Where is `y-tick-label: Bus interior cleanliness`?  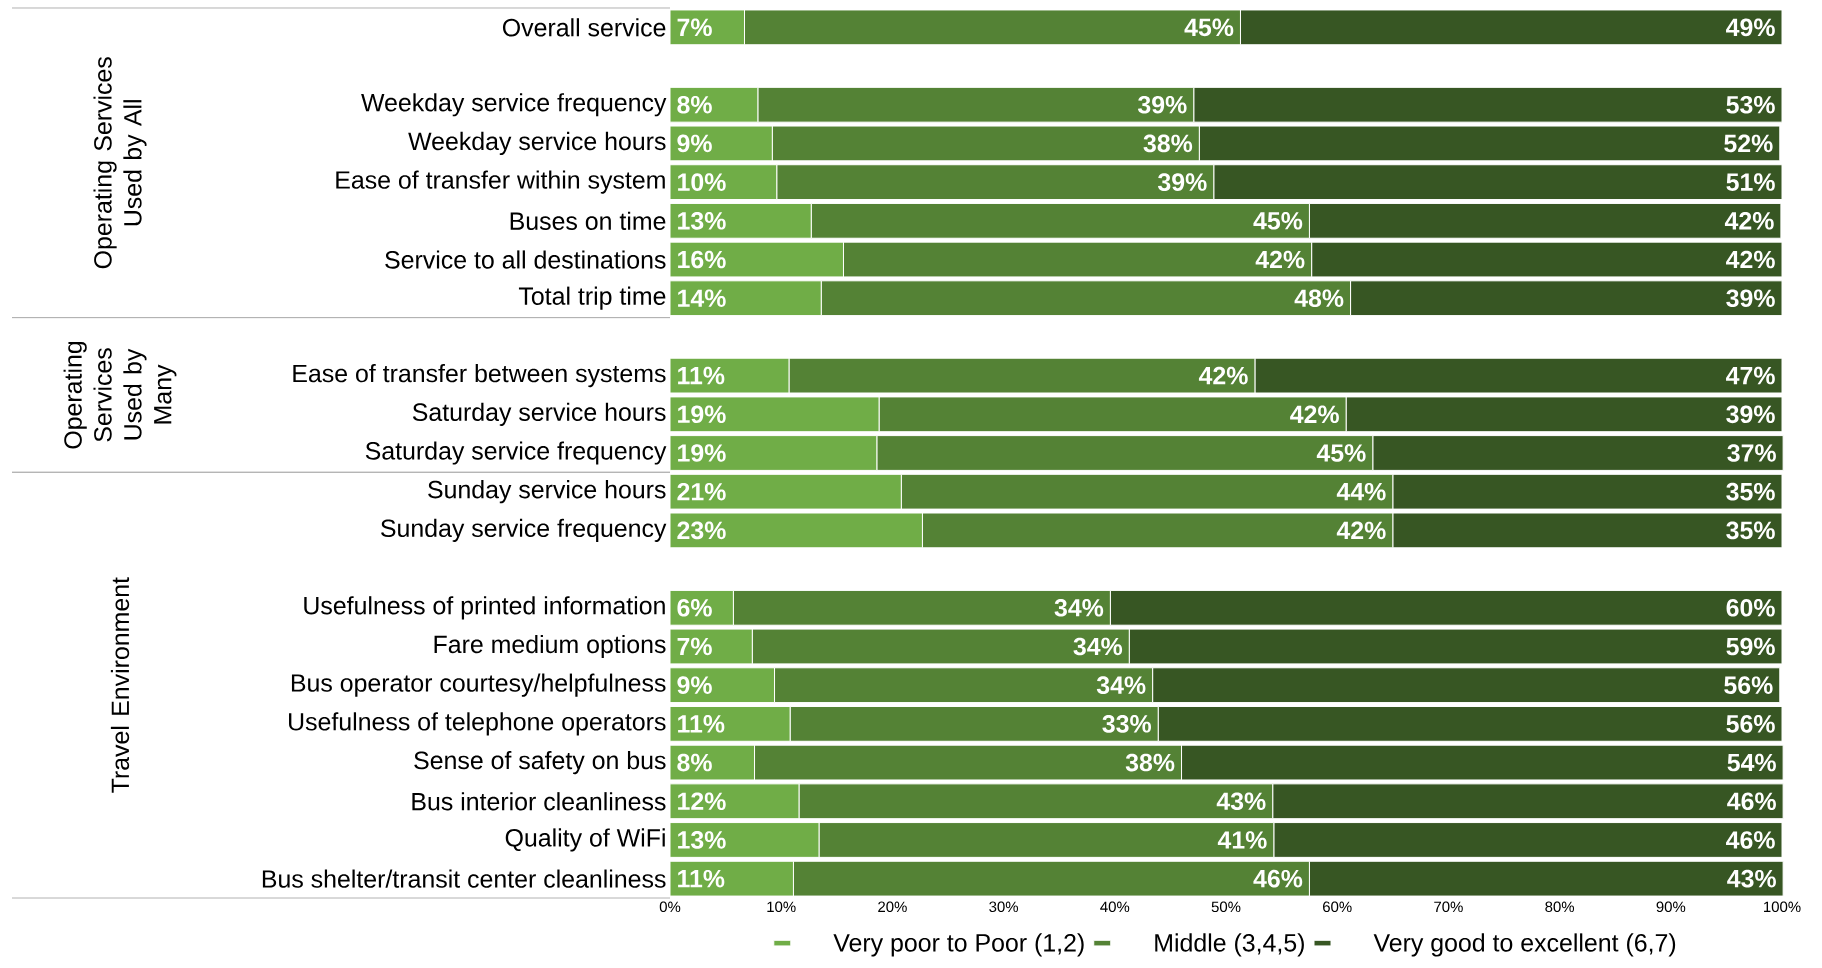
y-tick-label: Bus interior cleanliness is located at coordinates (539, 801).